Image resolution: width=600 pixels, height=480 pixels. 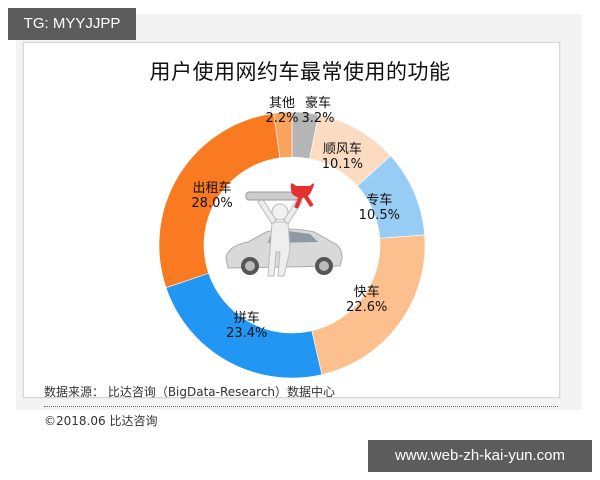 What do you see at coordinates (212, 188) in the screenshot?
I see `slice-name: 出租车` at bounding box center [212, 188].